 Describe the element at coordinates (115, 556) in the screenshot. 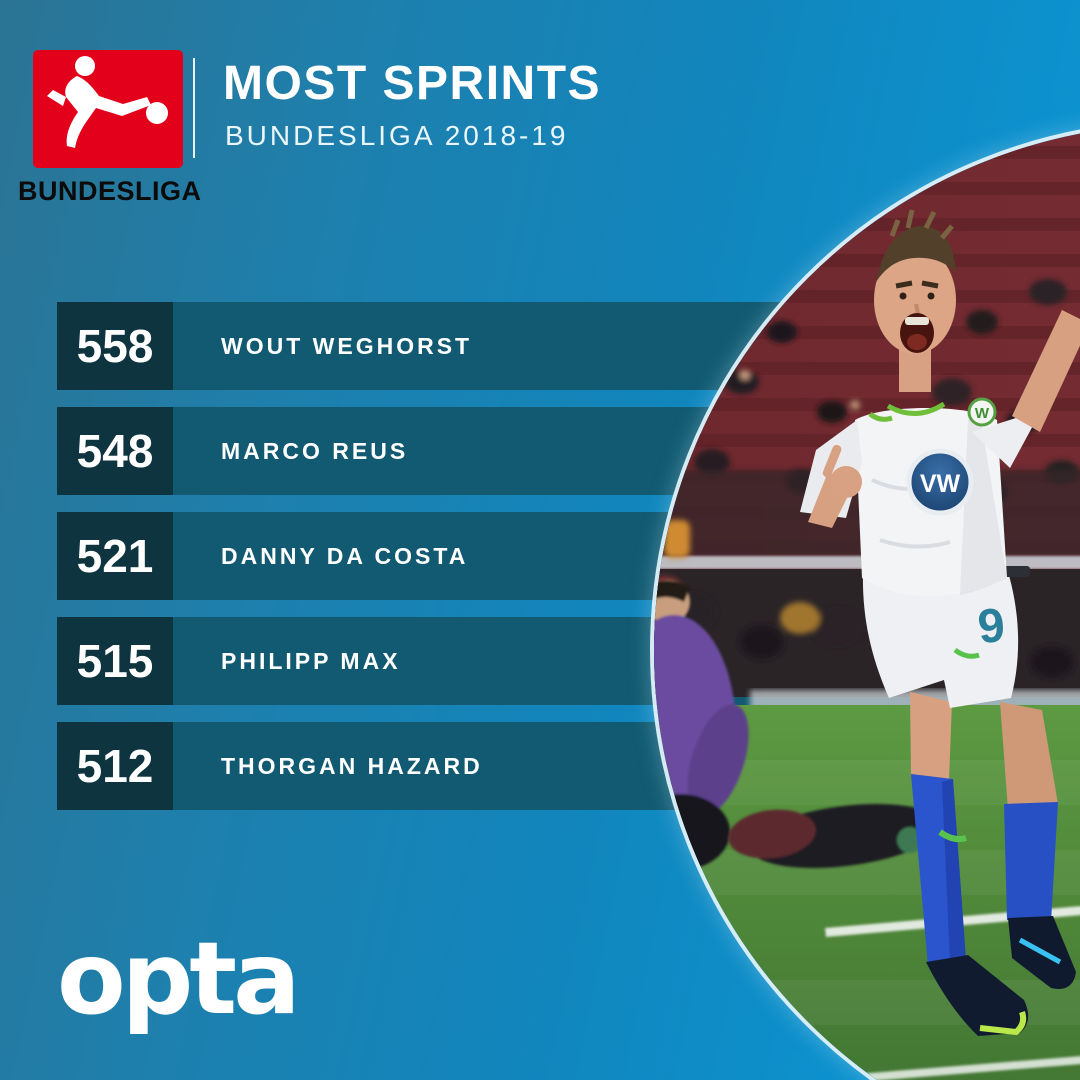

I see `sprint-count: 521` at that location.